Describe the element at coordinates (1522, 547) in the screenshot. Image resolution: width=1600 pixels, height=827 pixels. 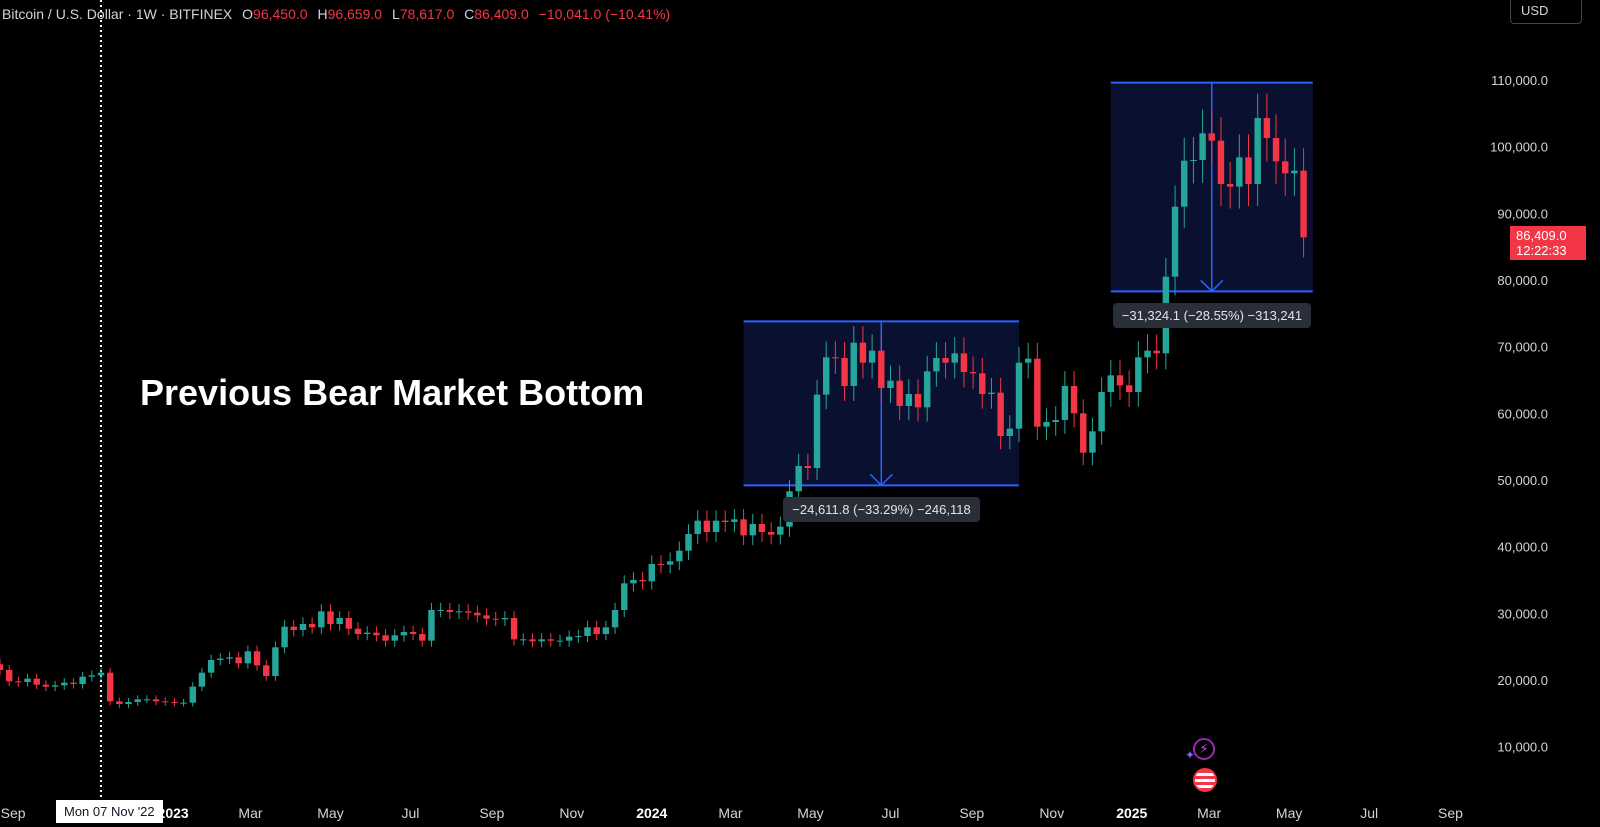
I see `y-tick-label: 40,000.0` at that location.